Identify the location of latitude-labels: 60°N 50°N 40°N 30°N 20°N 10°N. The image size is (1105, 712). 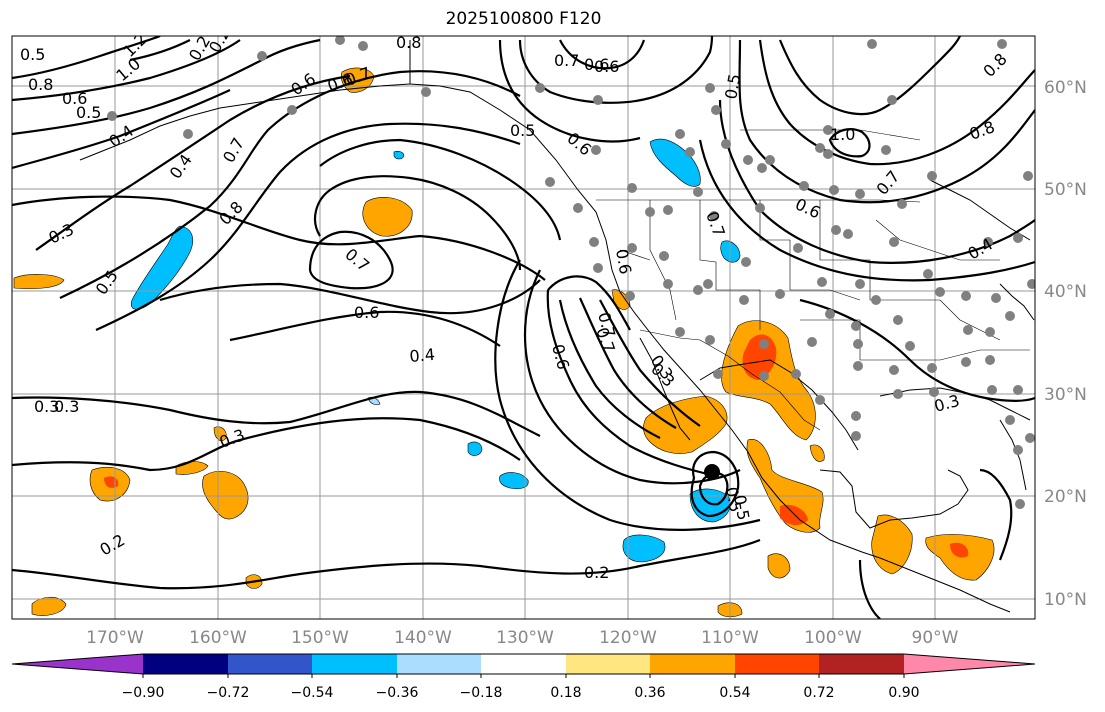
(1065, 344).